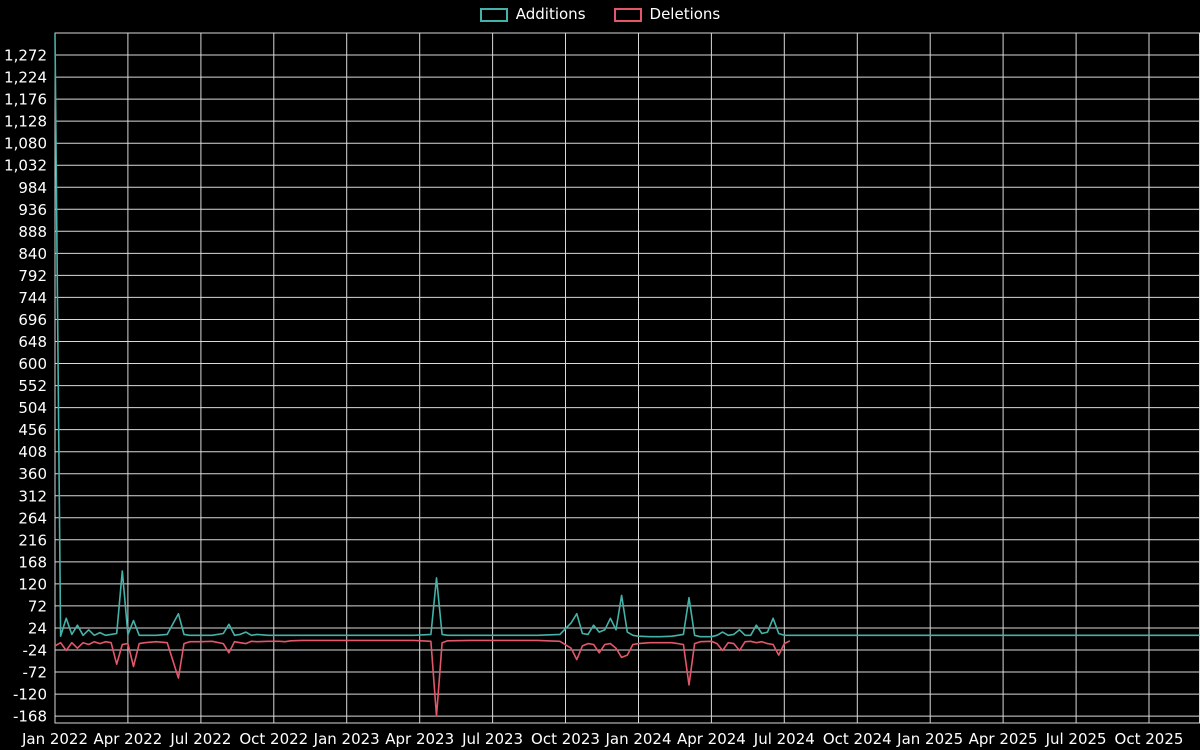  I want to click on legend-label-additions: Additions, so click(550, 14).